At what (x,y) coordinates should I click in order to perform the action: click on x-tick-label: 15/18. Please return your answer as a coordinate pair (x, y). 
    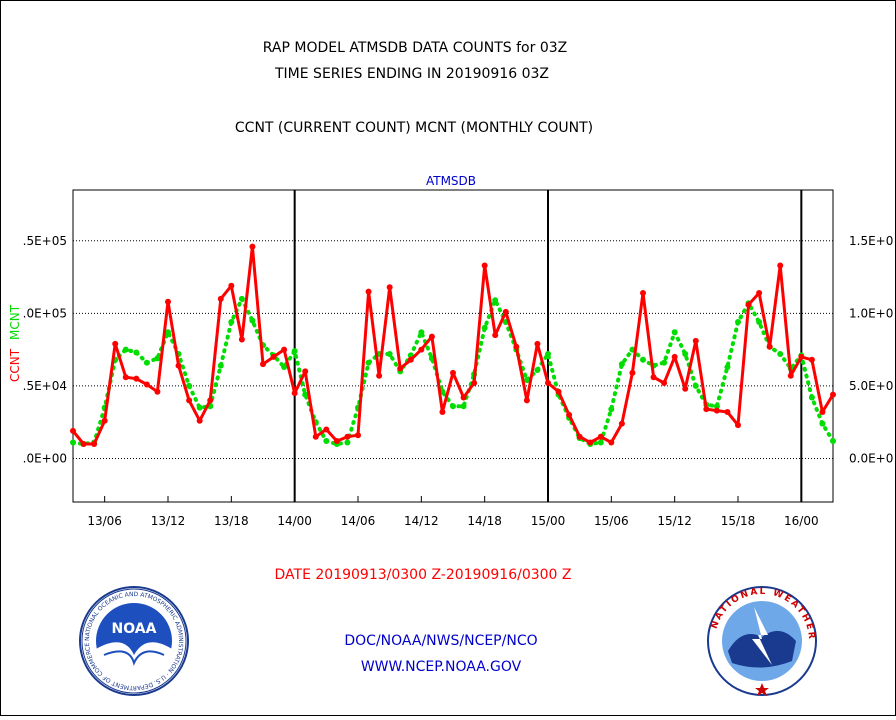
    Looking at the image, I should click on (738, 521).